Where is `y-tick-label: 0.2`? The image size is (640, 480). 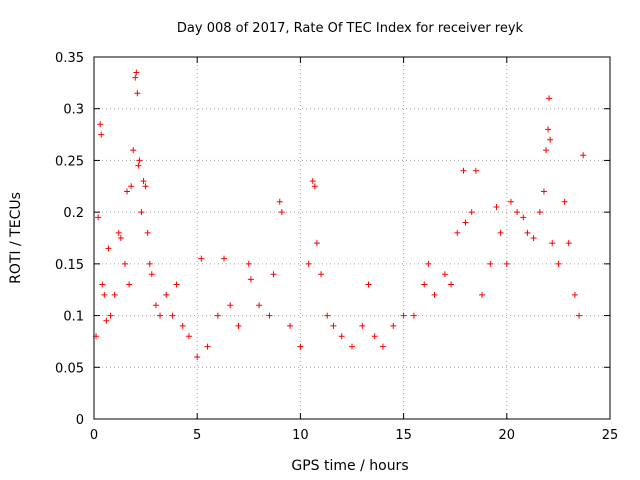
y-tick-label: 0.2 is located at coordinates (73, 213).